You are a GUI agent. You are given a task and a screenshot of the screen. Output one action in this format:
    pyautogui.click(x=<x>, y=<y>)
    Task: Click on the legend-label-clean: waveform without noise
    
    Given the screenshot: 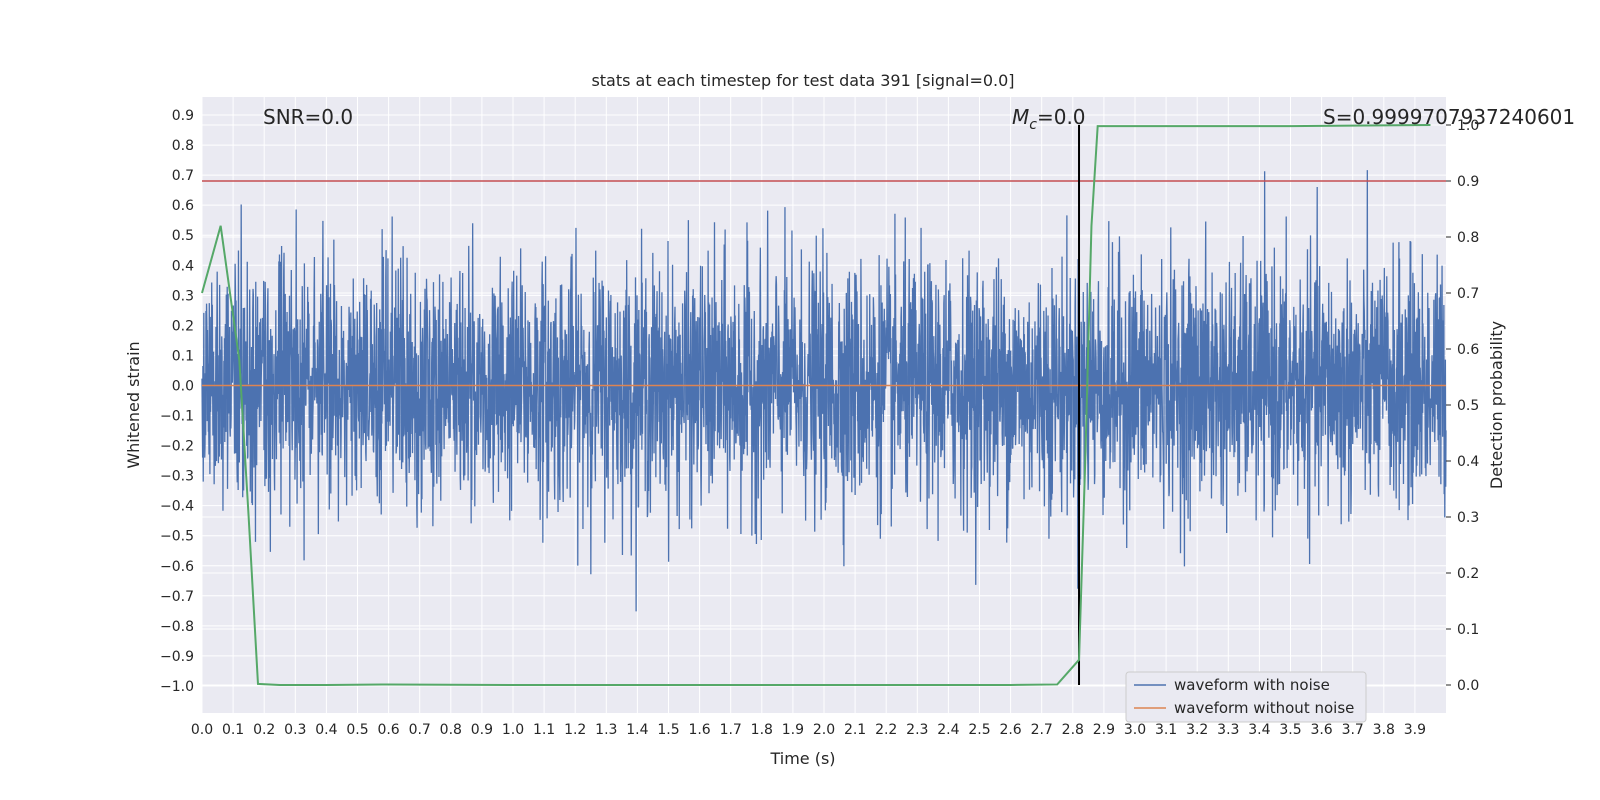 What is the action you would take?
    pyautogui.click(x=1264, y=708)
    